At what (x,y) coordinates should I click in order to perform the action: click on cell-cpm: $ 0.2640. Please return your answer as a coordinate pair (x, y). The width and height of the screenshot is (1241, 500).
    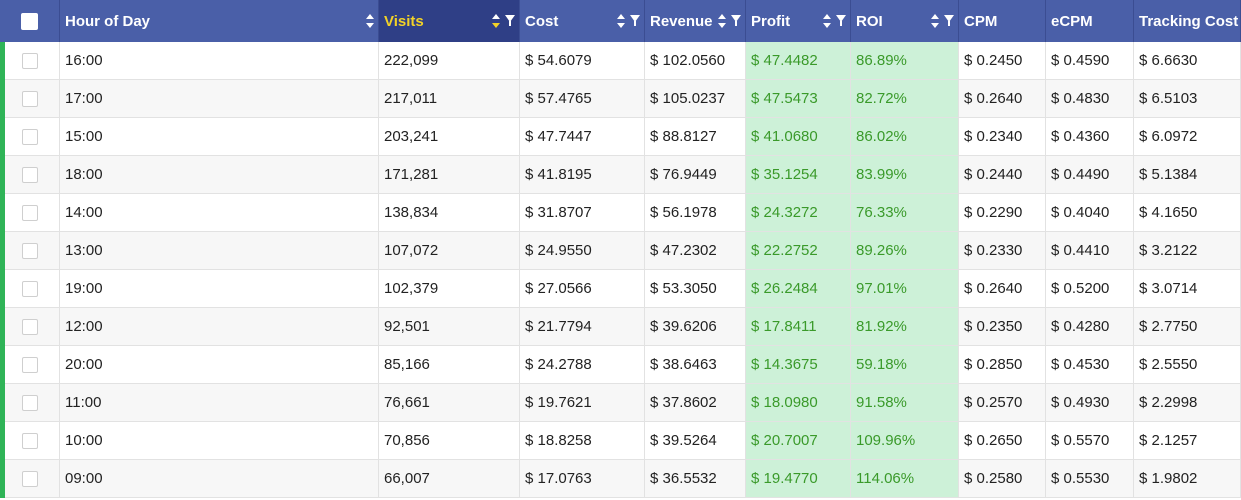
    Looking at the image, I should click on (1002, 99).